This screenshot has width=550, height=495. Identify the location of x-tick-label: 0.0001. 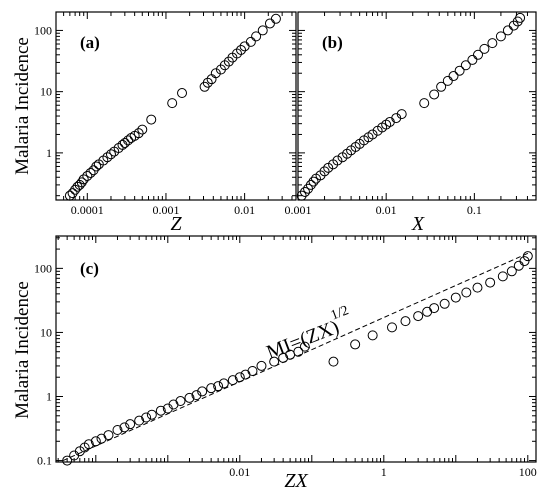
(87, 210).